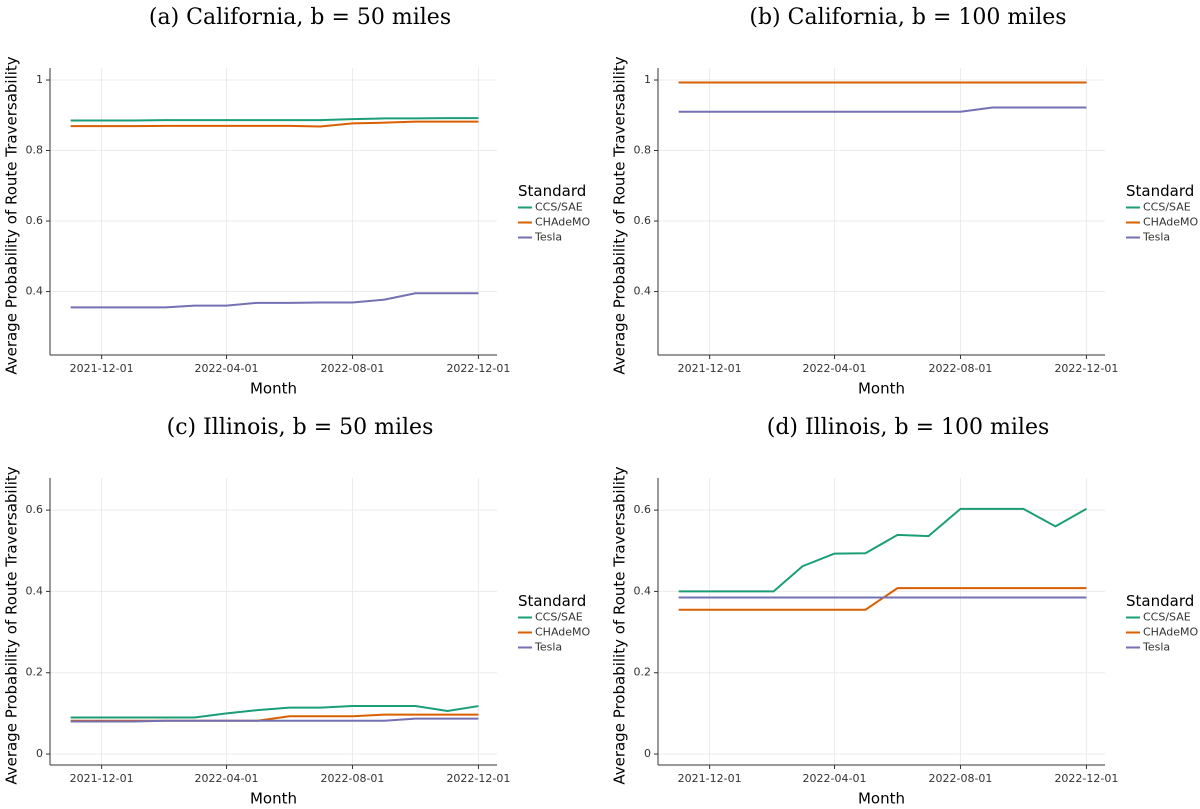 This screenshot has height=809, width=1200. I want to click on chart-title: (c) Illinois, b = 50 miles, so click(300, 427).